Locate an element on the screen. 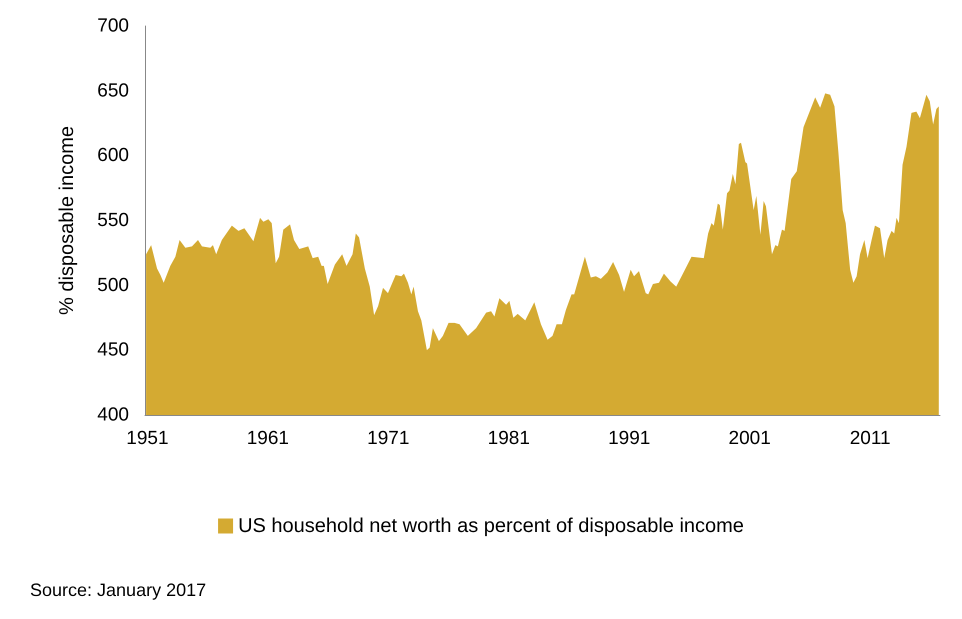  y-axis-title: % disposable income is located at coordinates (67, 220).